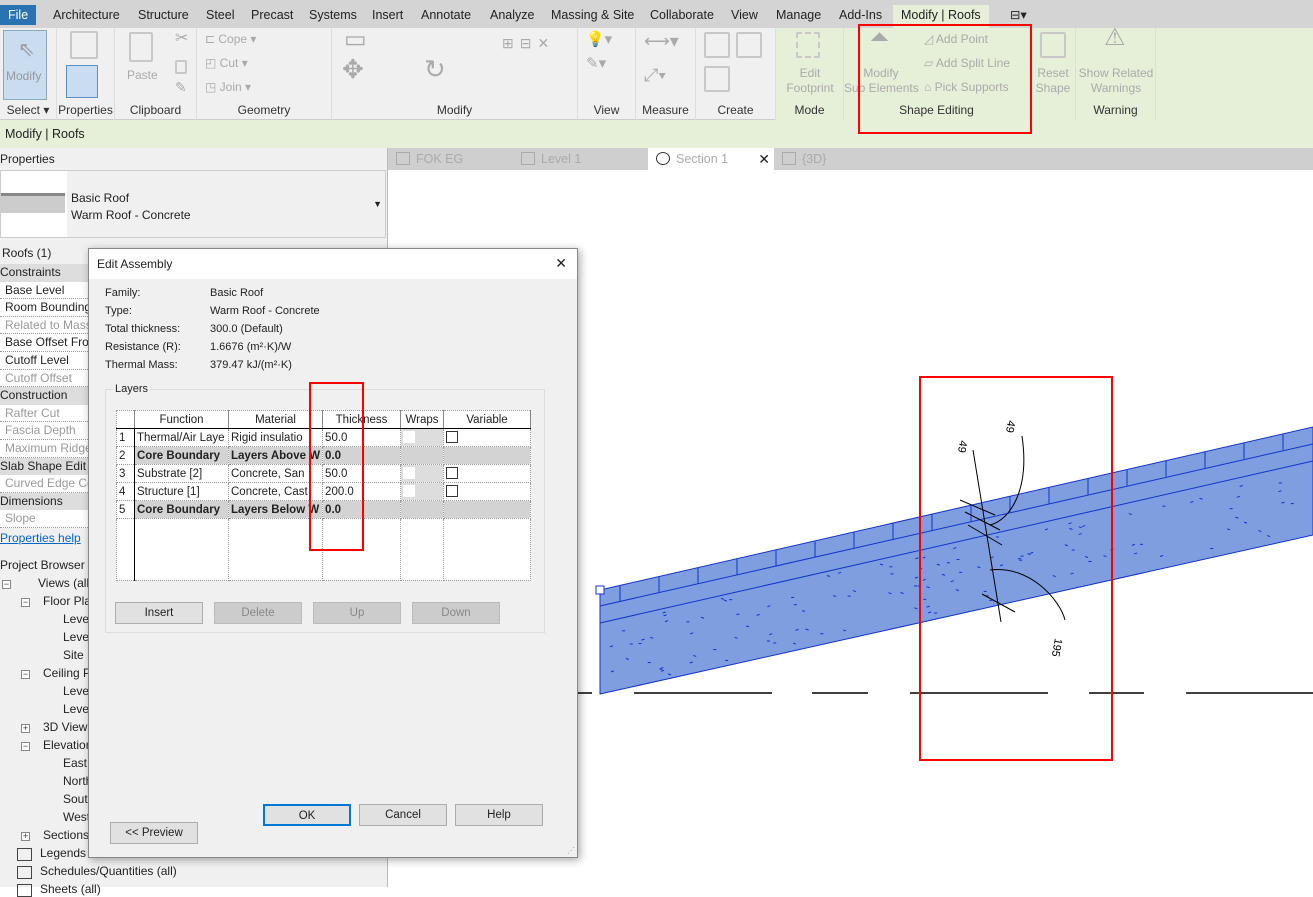 This screenshot has width=1313, height=897. What do you see at coordinates (27, 253) in the screenshot?
I see `selection-filter: Roofs (1)` at bounding box center [27, 253].